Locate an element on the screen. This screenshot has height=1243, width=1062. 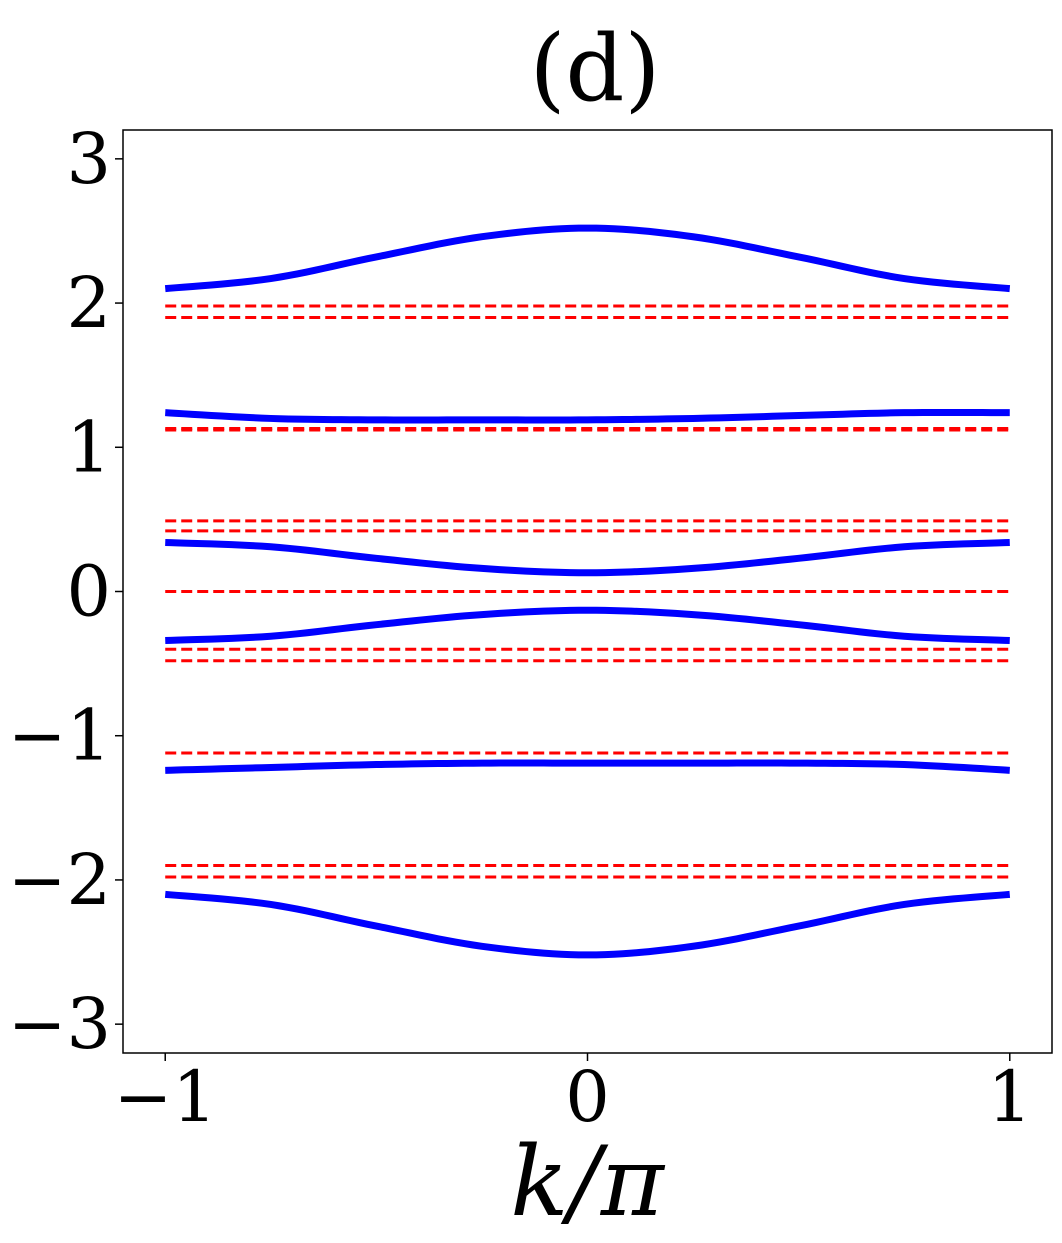
x-tick-label: 0 is located at coordinates (587, 1097).